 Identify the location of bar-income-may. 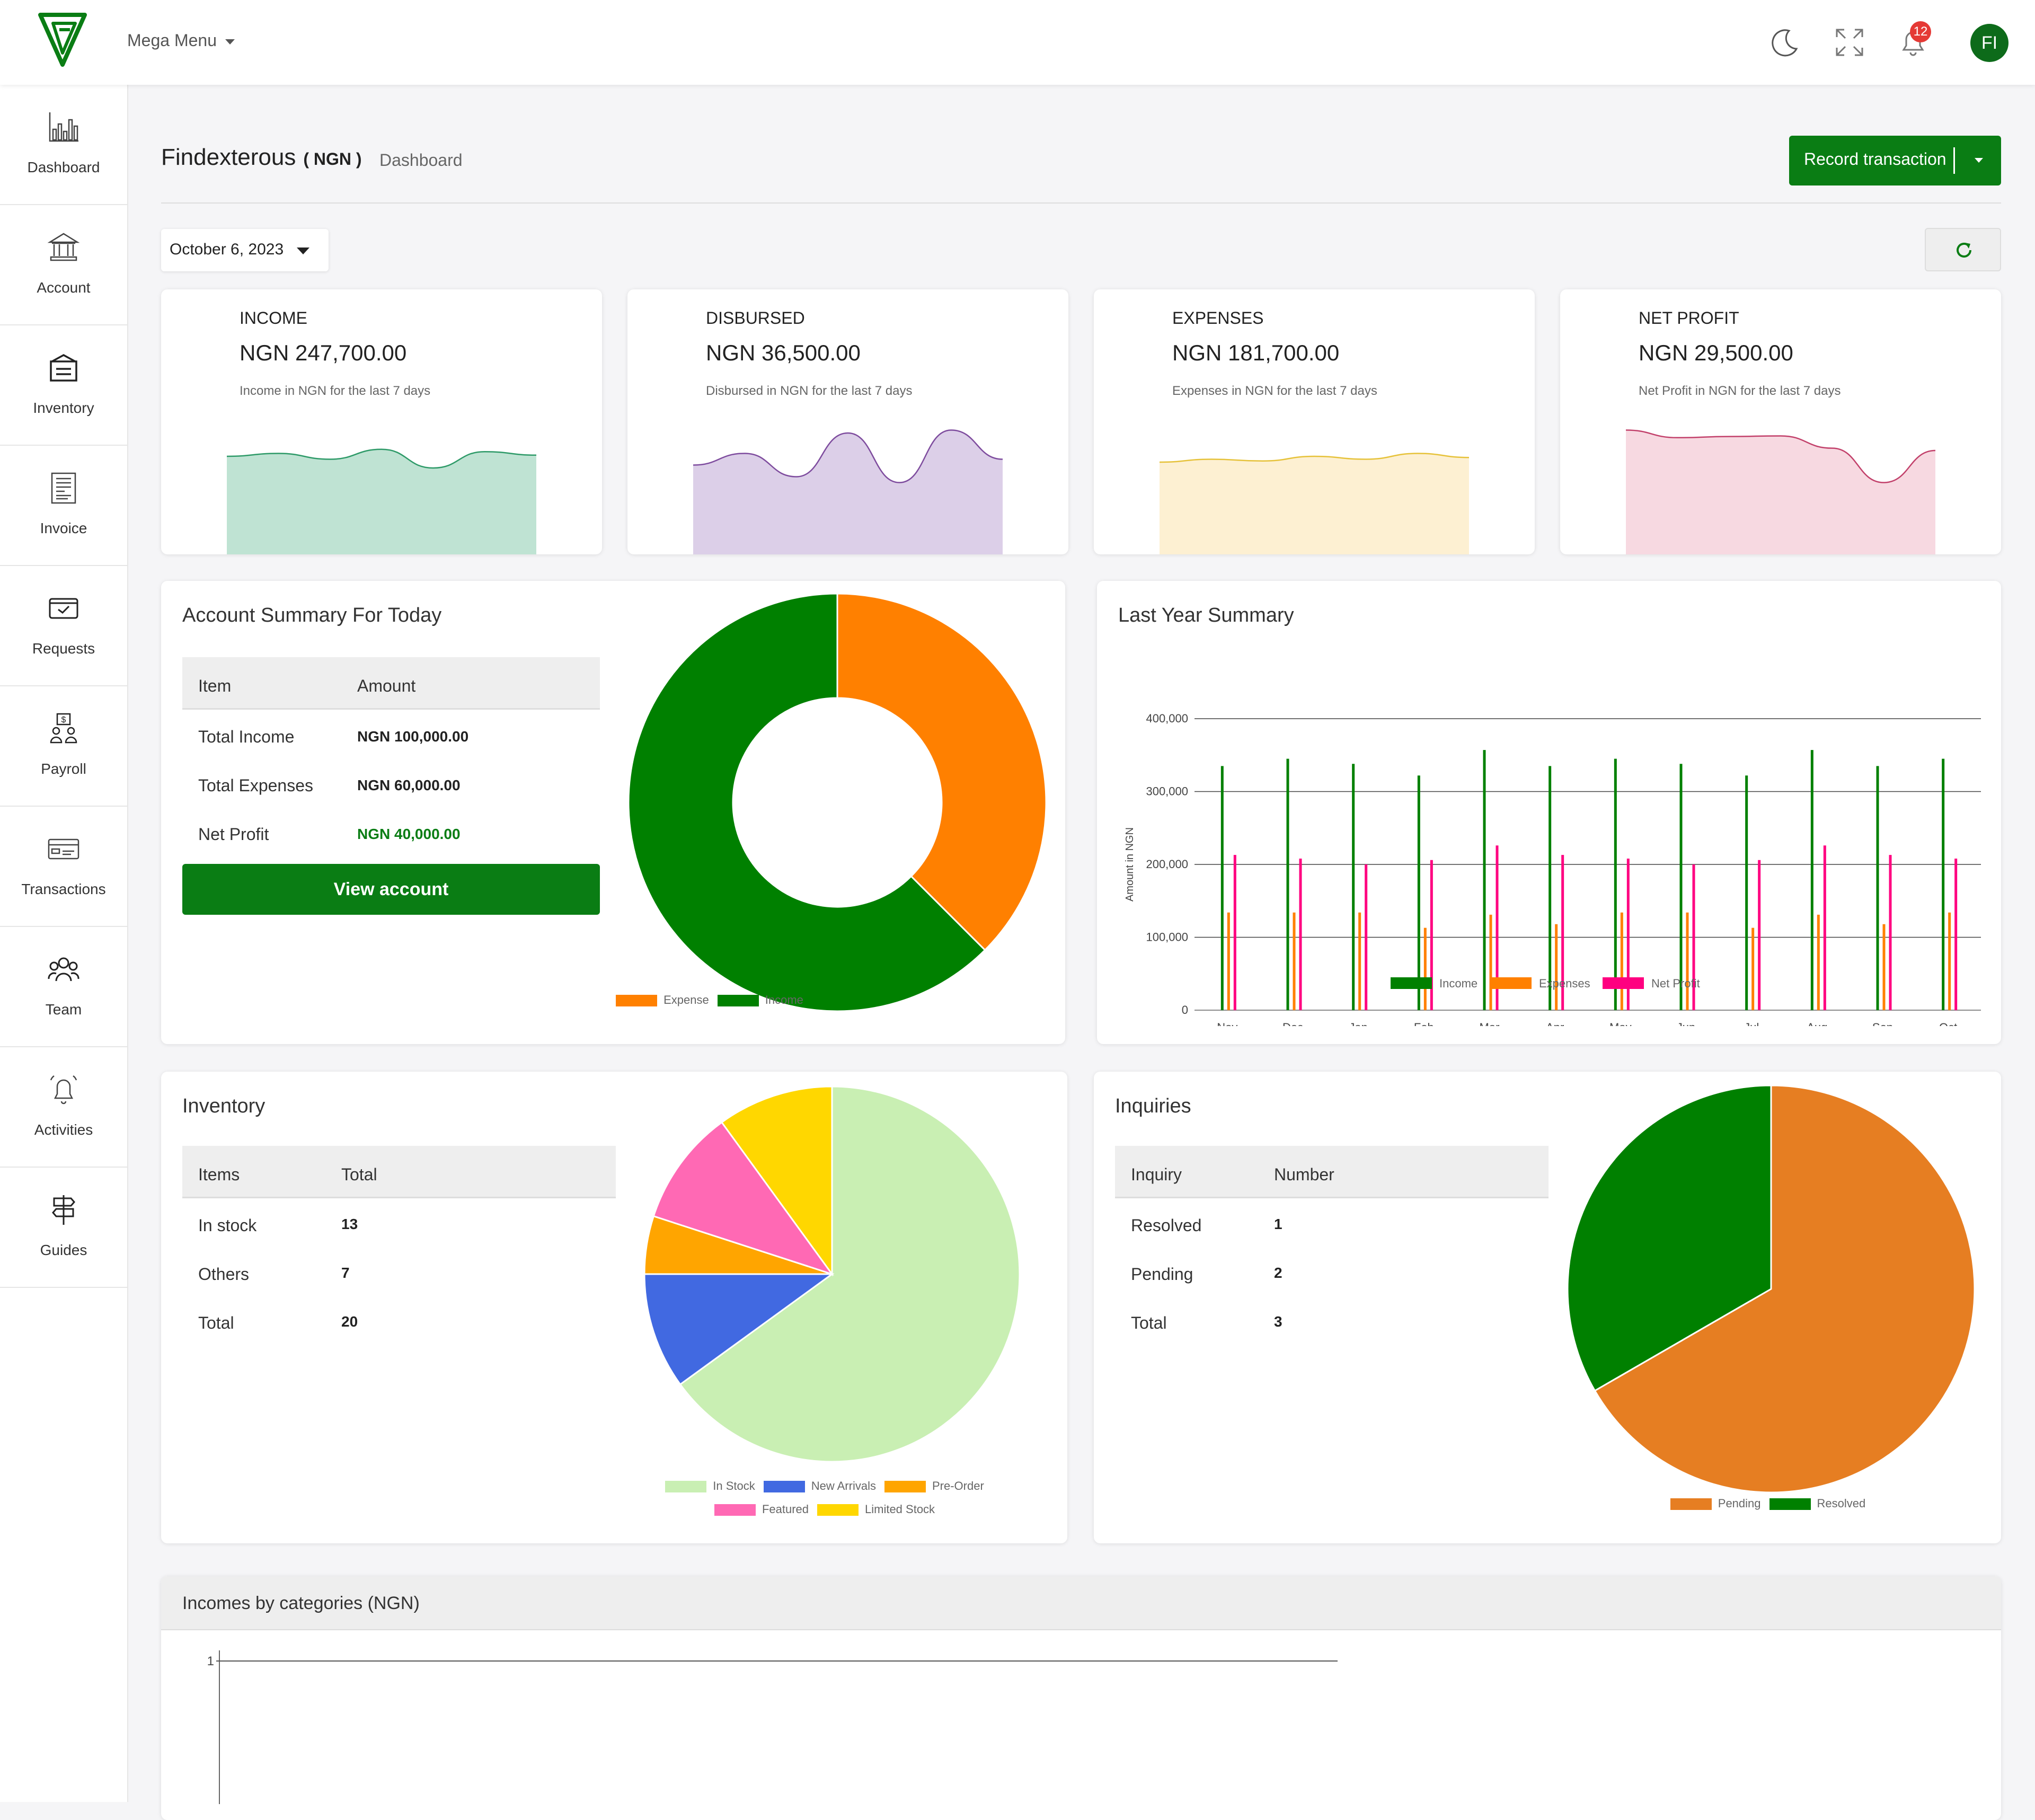
(1615, 884).